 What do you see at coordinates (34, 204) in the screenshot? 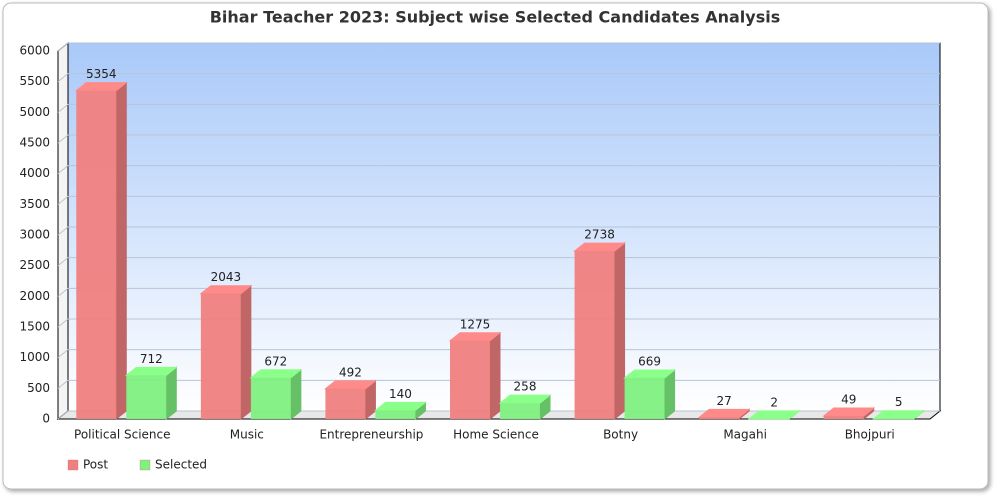
I see `y-tick-label: 3500` at bounding box center [34, 204].